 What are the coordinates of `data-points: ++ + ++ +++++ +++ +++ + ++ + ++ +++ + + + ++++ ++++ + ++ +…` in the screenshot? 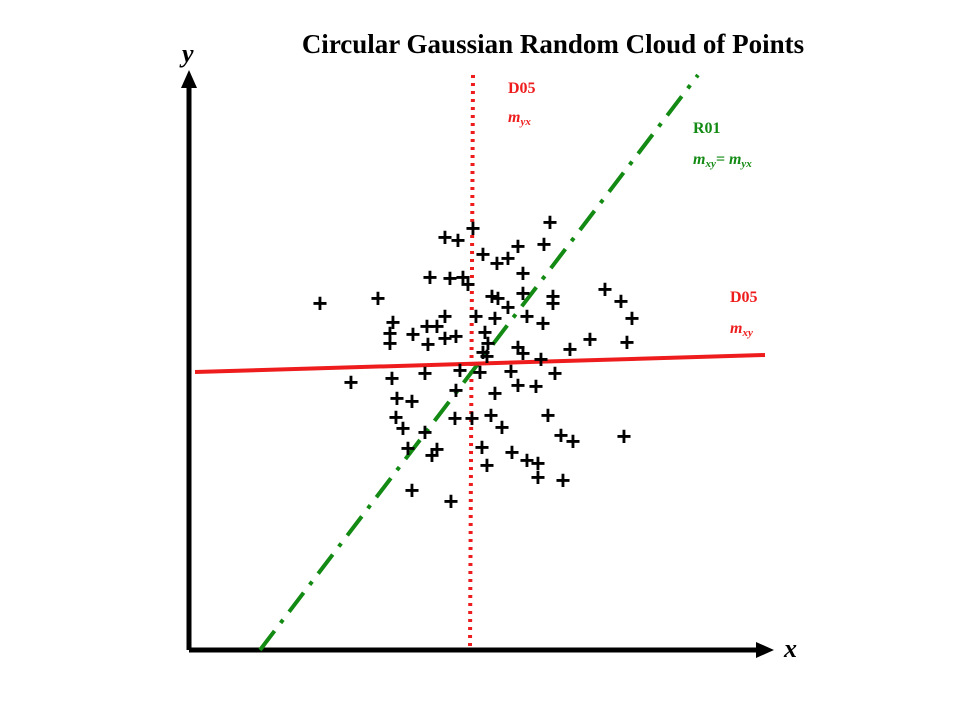 It's located at (475, 361).